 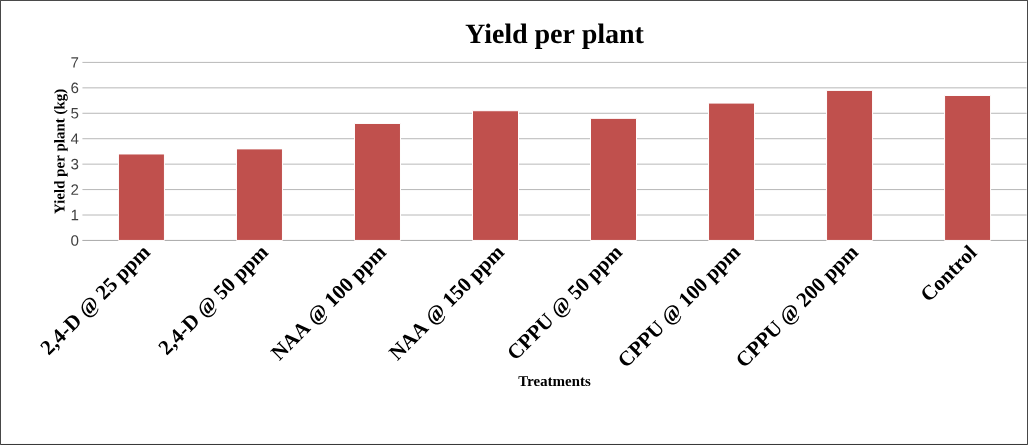 What do you see at coordinates (75, 215) in the screenshot?
I see `y-tick-label: 1` at bounding box center [75, 215].